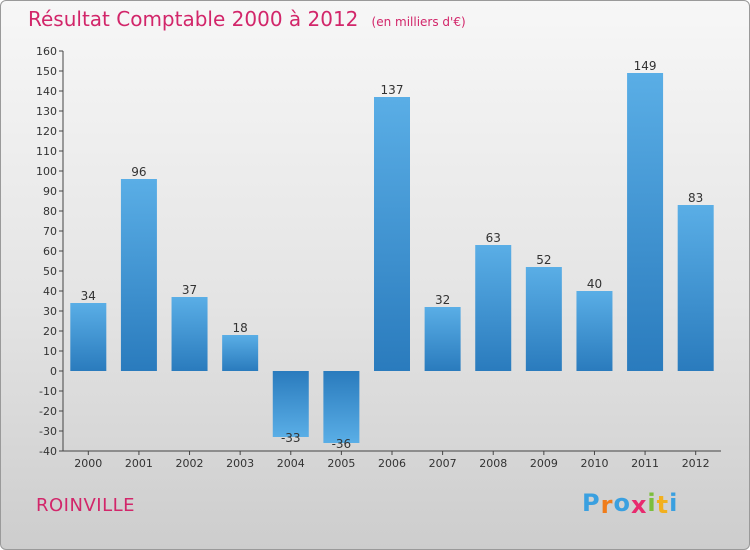 Image resolution: width=750 pixels, height=550 pixels. I want to click on x-tick-label: 2011, so click(645, 463).